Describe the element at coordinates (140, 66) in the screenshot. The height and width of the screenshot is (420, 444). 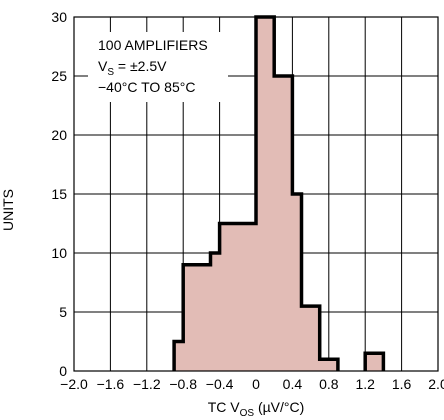
I see `annotation-supply-value: = ±2.5V` at that location.